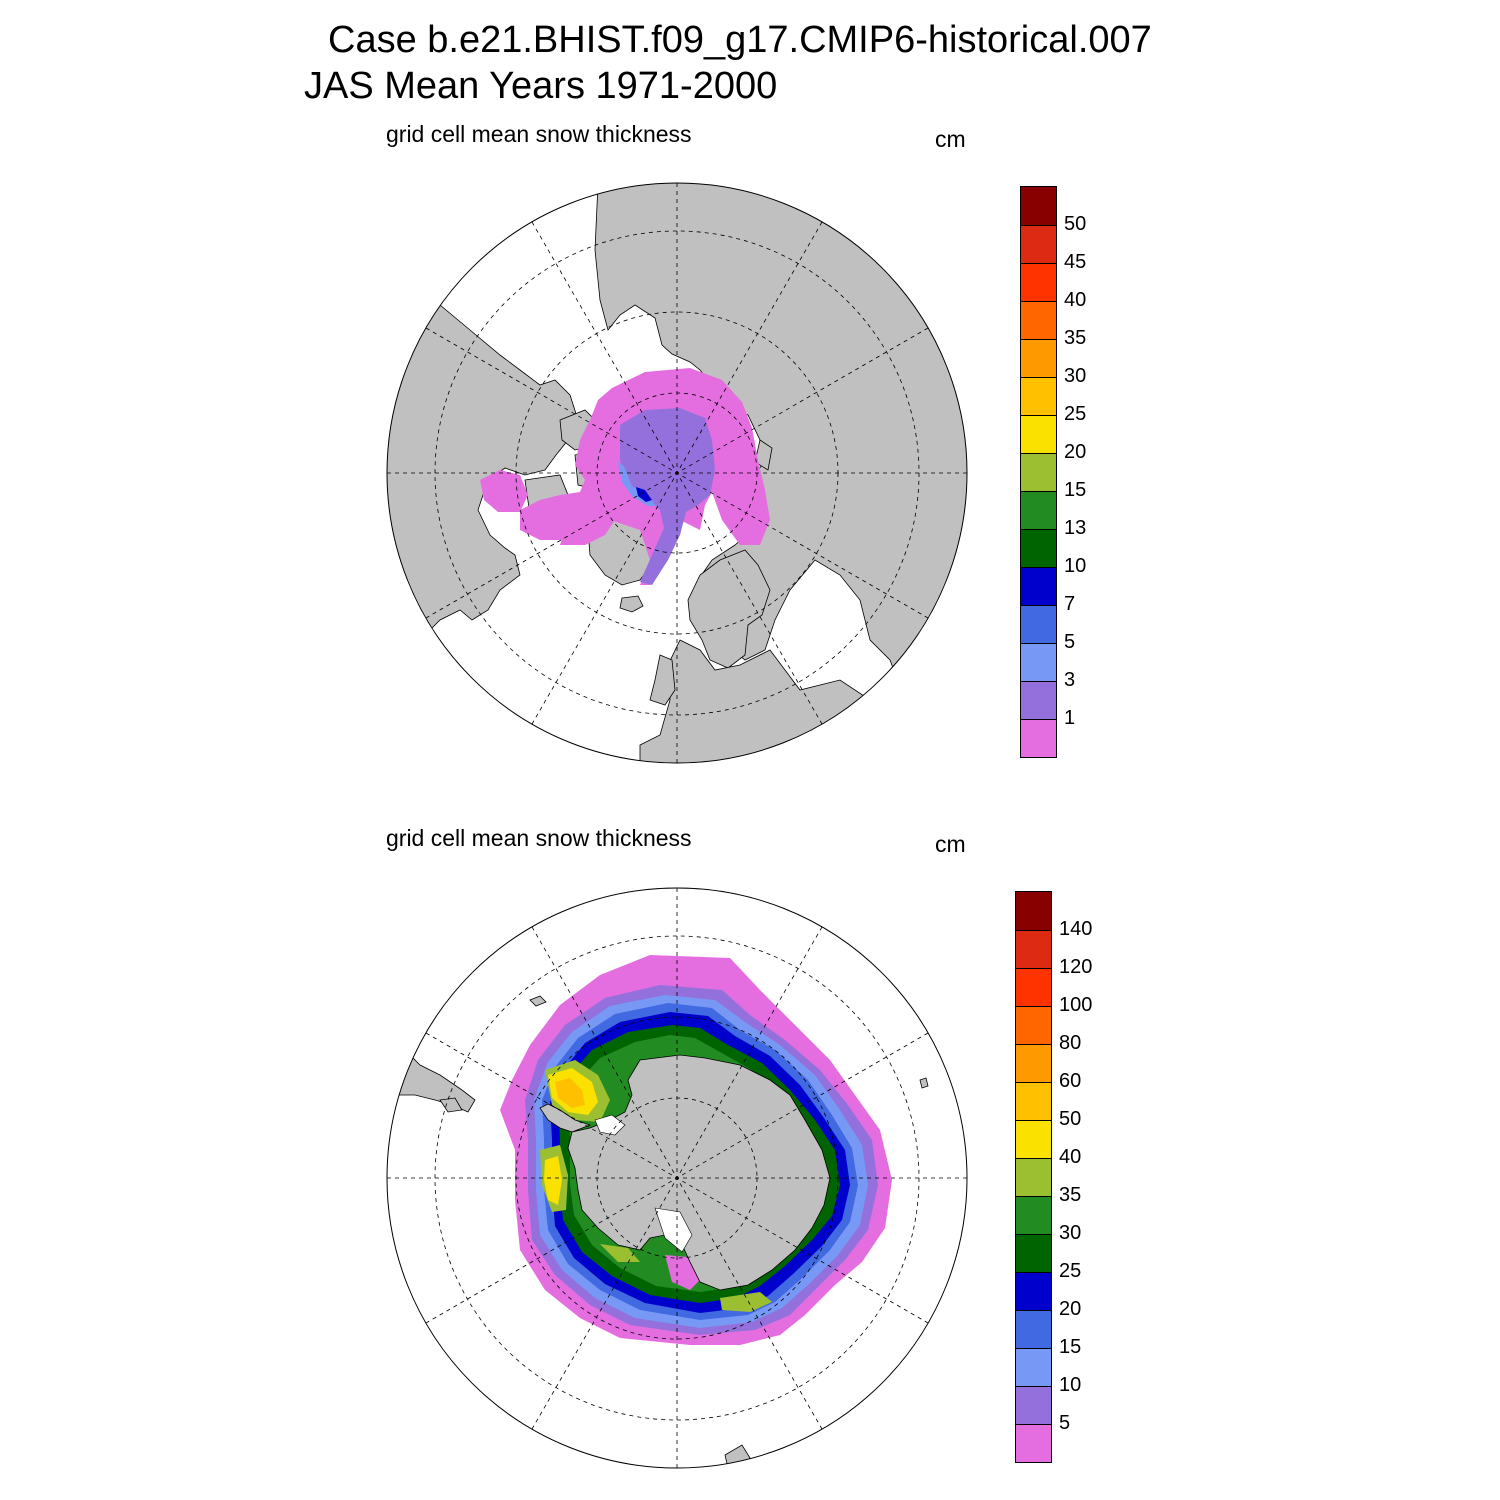  What do you see at coordinates (1070, 718) in the screenshot?
I see `colorbar-tick-label: 1` at bounding box center [1070, 718].